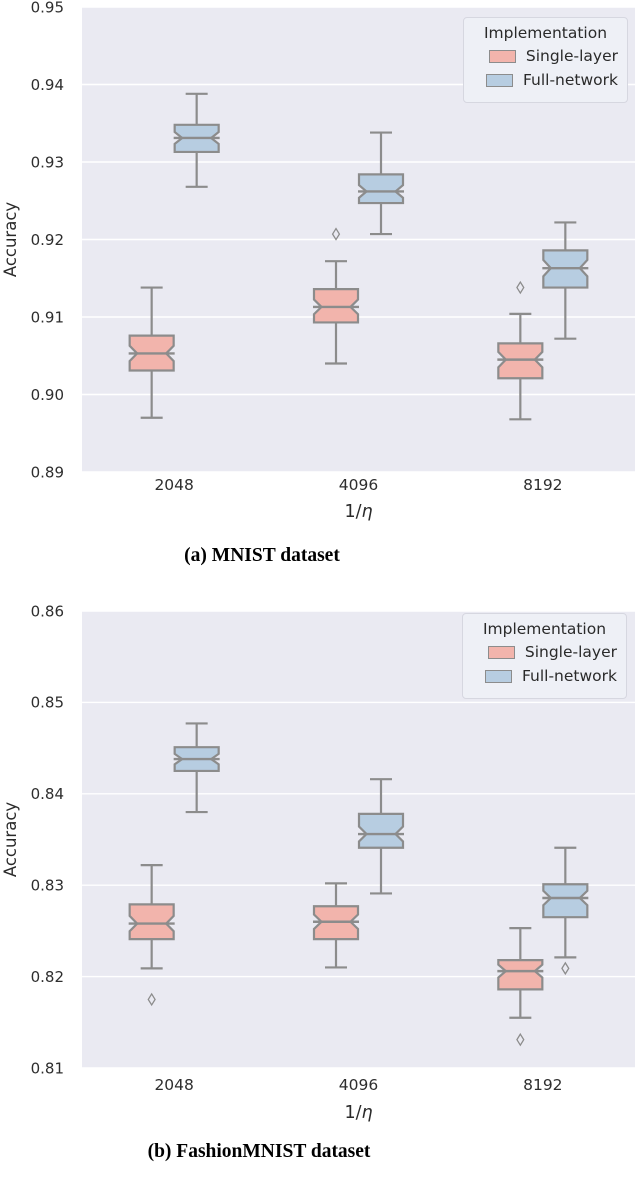 The height and width of the screenshot is (1180, 640). I want to click on y-tick-label: 0.83, so click(47, 885).